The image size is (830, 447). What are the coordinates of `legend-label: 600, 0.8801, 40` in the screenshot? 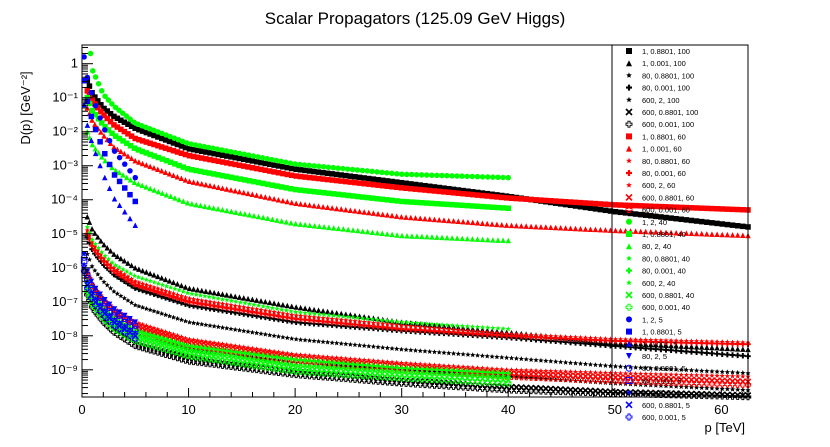 It's located at (668, 295).